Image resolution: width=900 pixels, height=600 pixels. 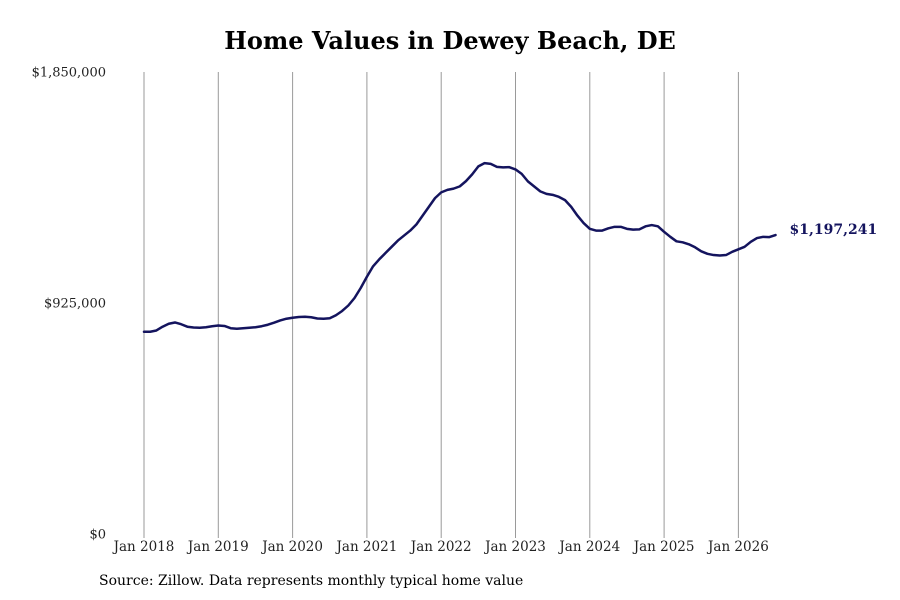 I want to click on y-tick-label: $0, so click(x=97, y=535).